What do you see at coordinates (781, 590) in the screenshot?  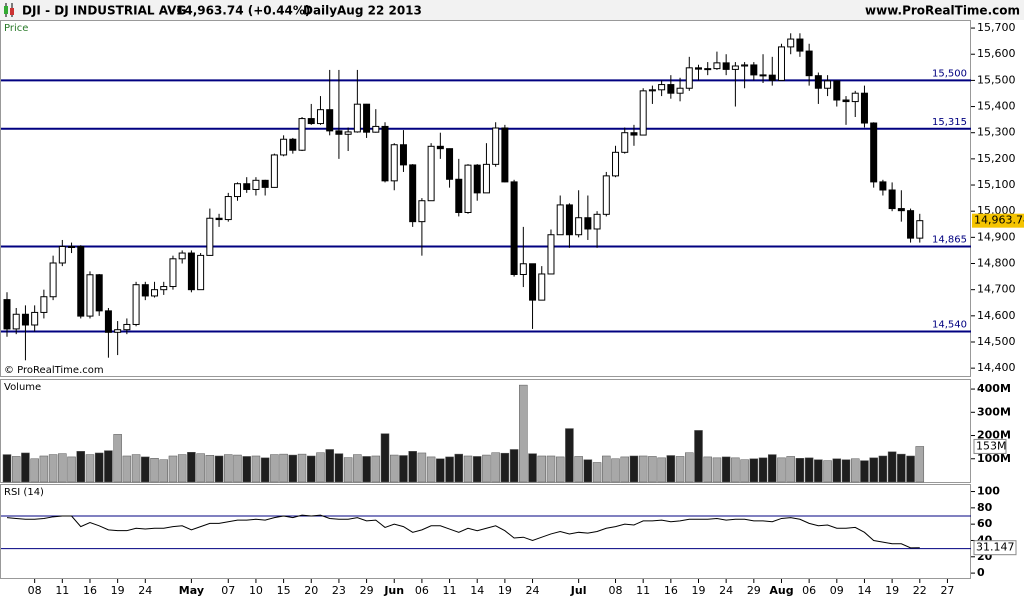 I see `x-tick-label: Aug` at bounding box center [781, 590].